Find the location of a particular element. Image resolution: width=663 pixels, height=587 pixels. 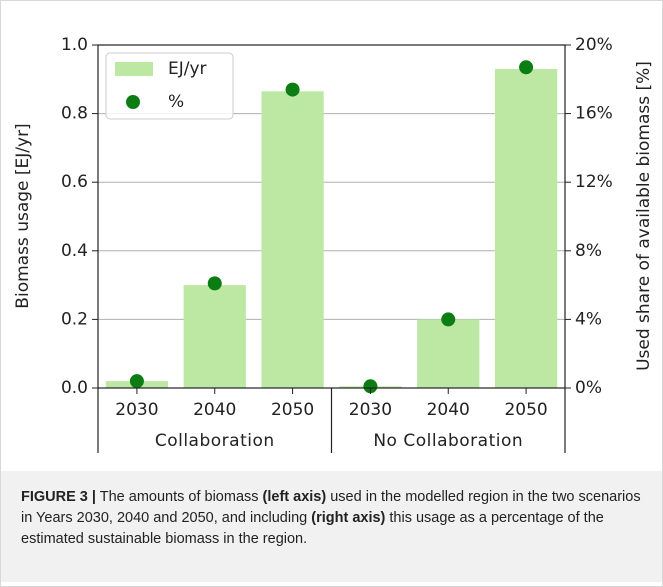

y-tick-label: 0.4 is located at coordinates (74, 251).